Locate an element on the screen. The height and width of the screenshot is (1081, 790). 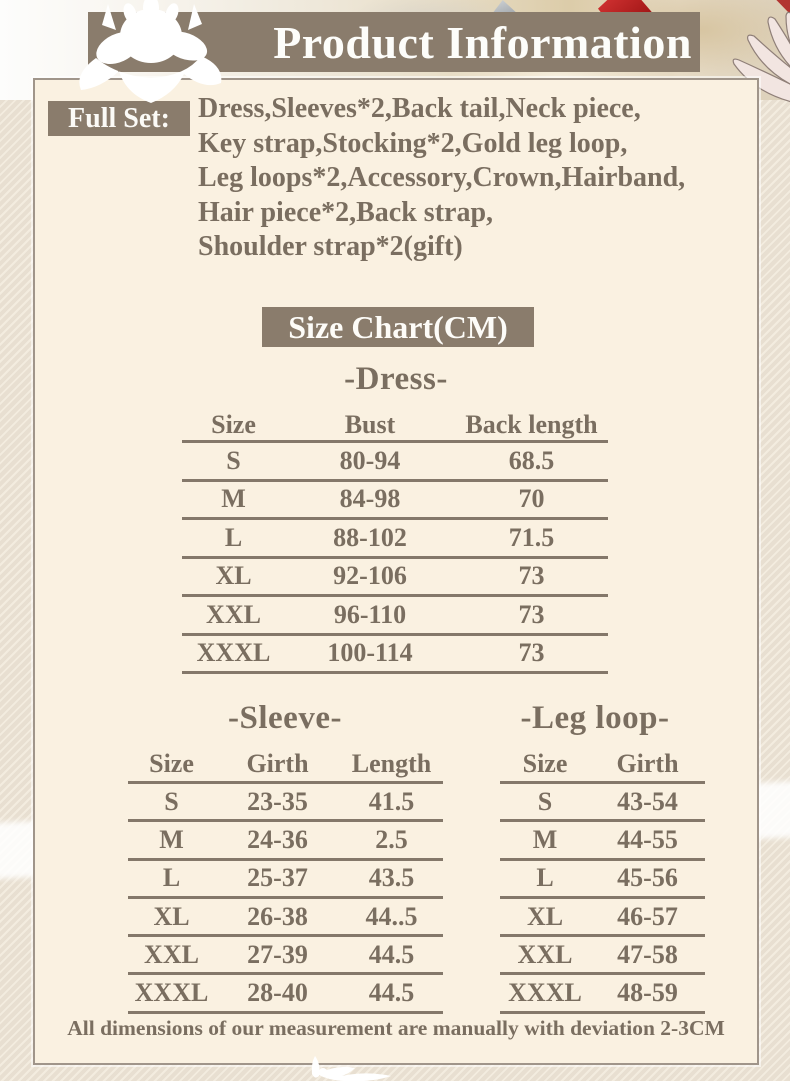
table-row: L 25-37 43.5 is located at coordinates (285, 880).